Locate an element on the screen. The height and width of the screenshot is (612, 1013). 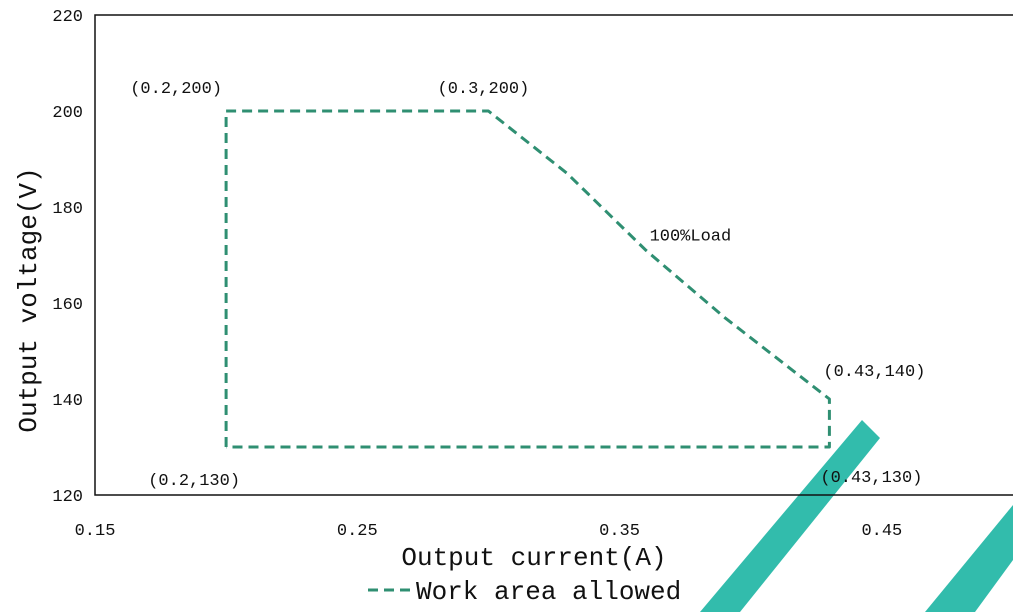
data-annotation: (0.2,200) is located at coordinates (176, 89).